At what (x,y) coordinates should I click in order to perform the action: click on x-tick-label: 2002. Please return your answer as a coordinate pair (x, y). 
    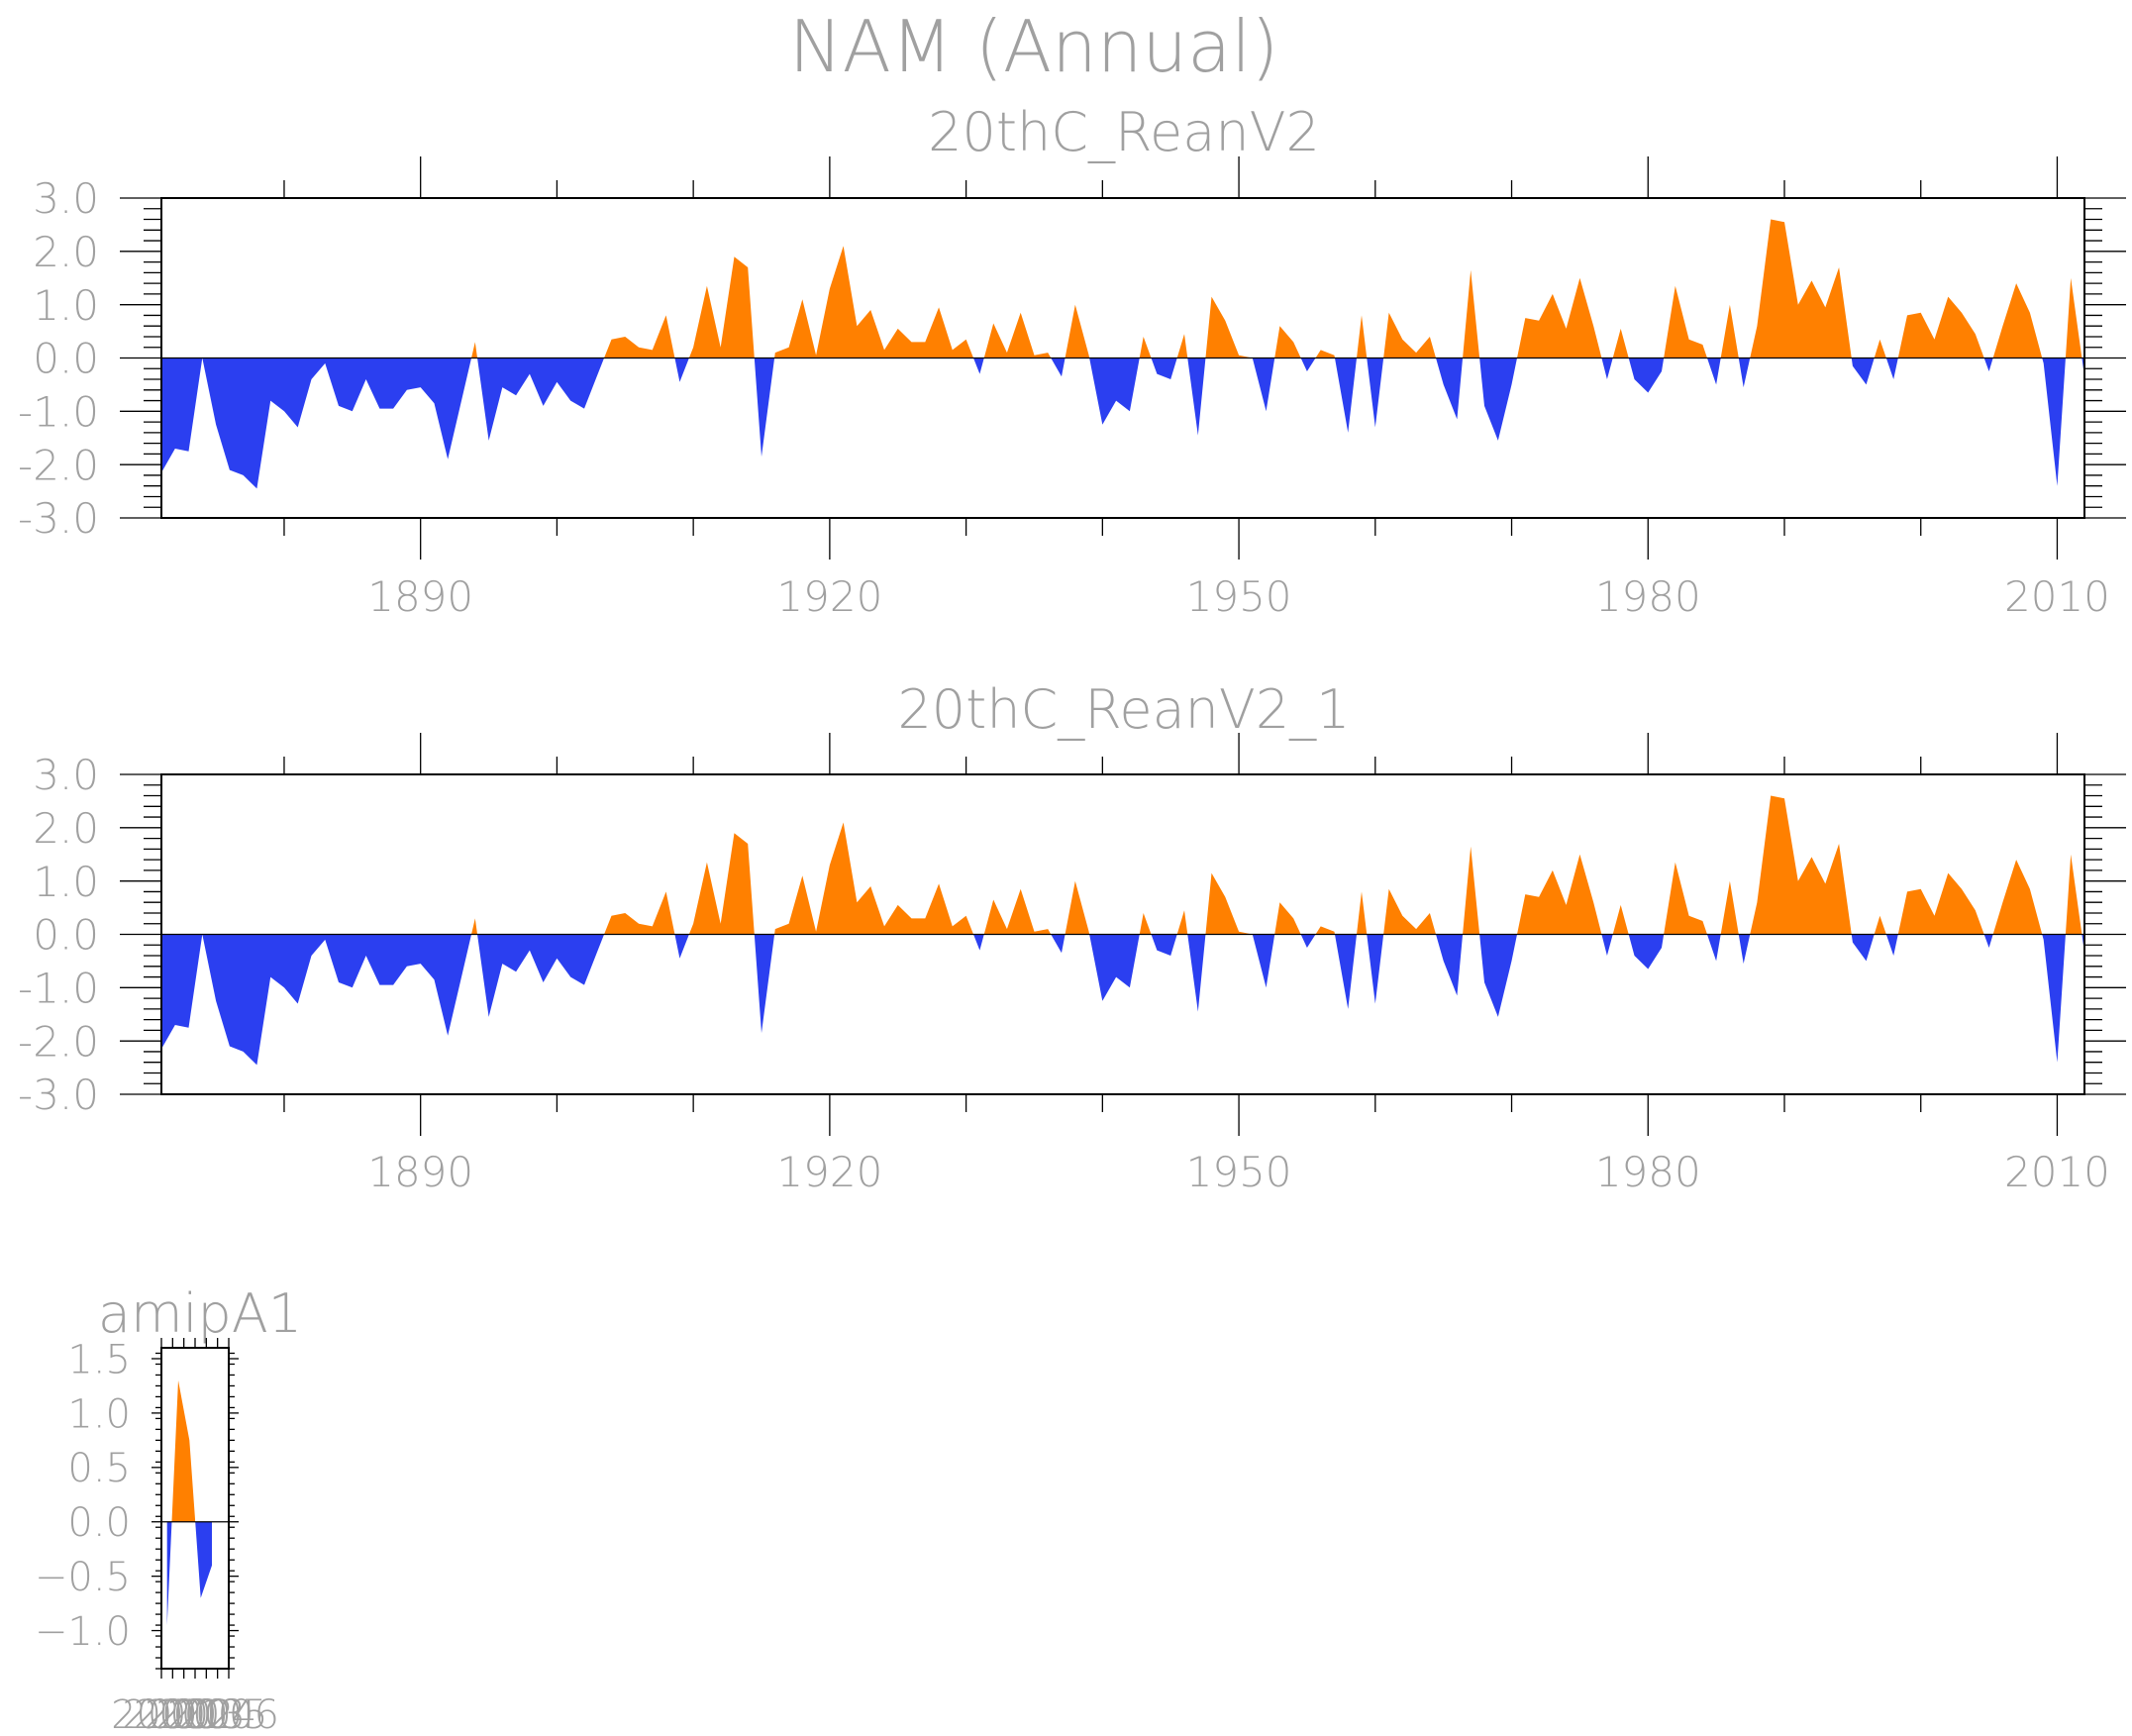
    Looking at the image, I should click on (184, 1714).